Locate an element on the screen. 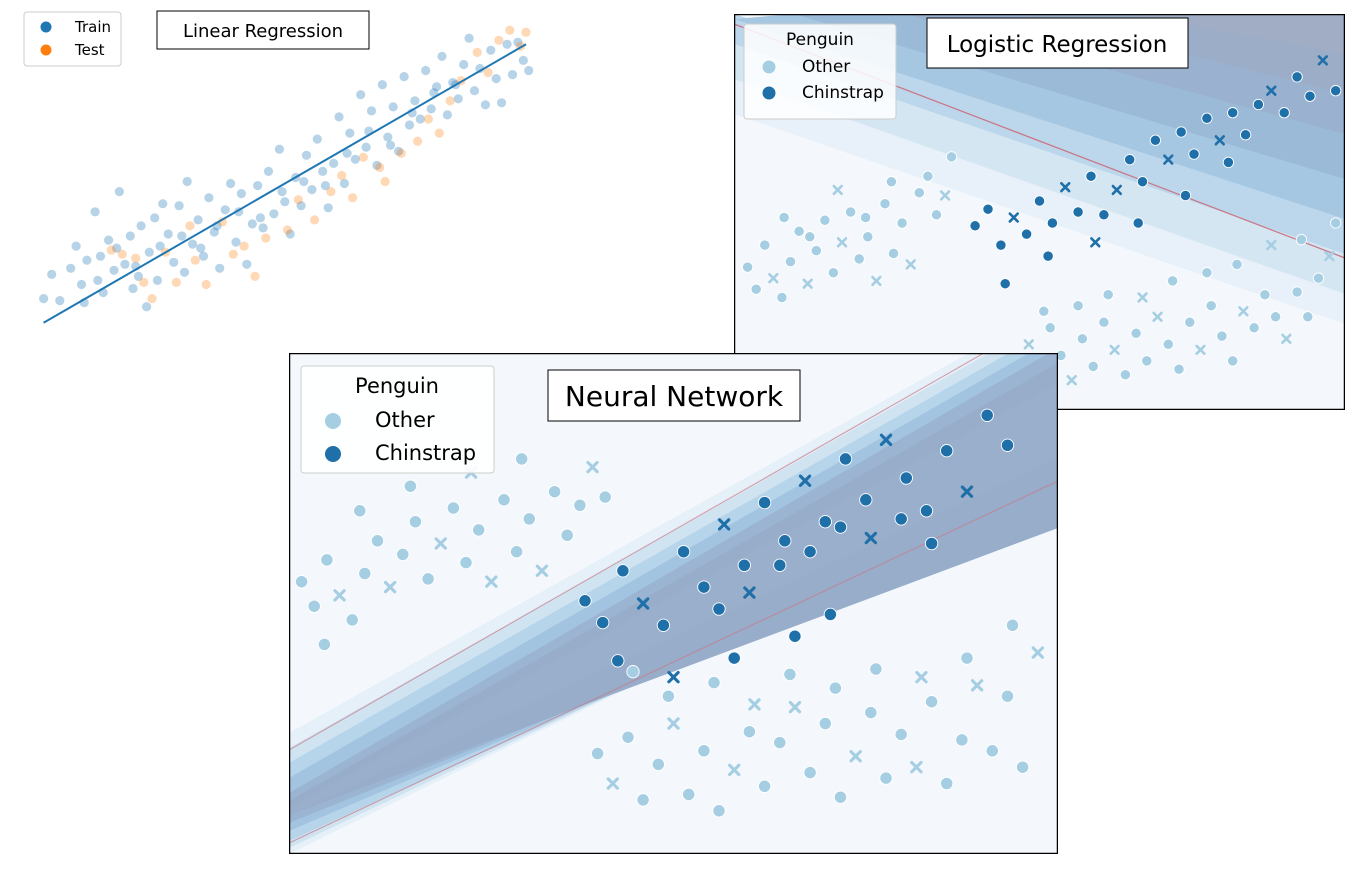 Image resolution: width=1358 pixels, height=886 pixels. legend-marker-train is located at coordinates (46, 27).